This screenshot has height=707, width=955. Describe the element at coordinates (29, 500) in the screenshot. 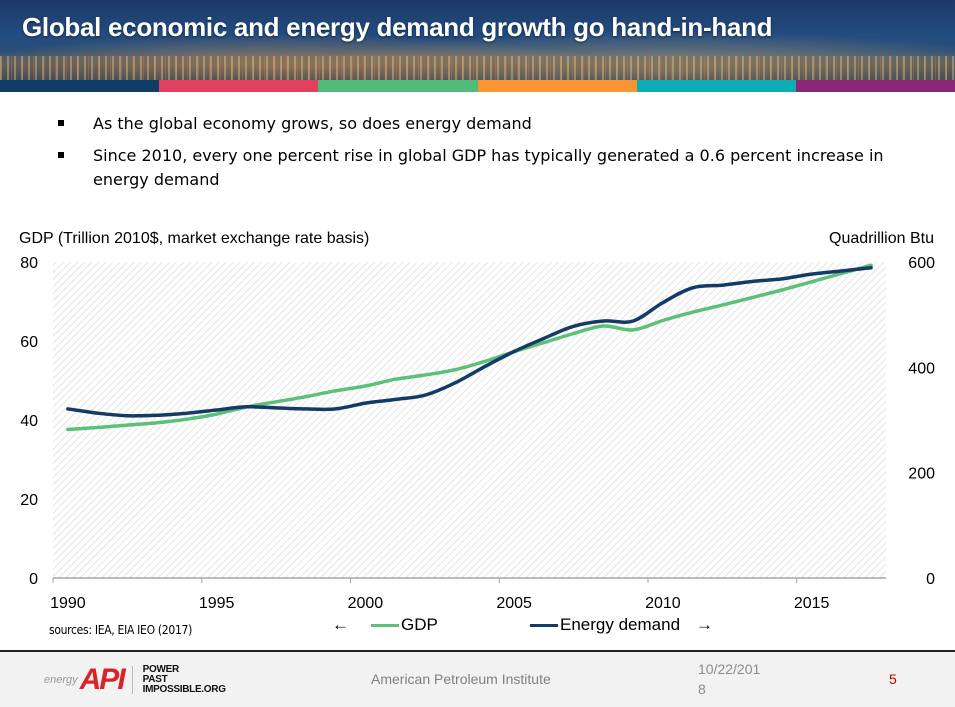

I see `y-tick-label: 20` at that location.